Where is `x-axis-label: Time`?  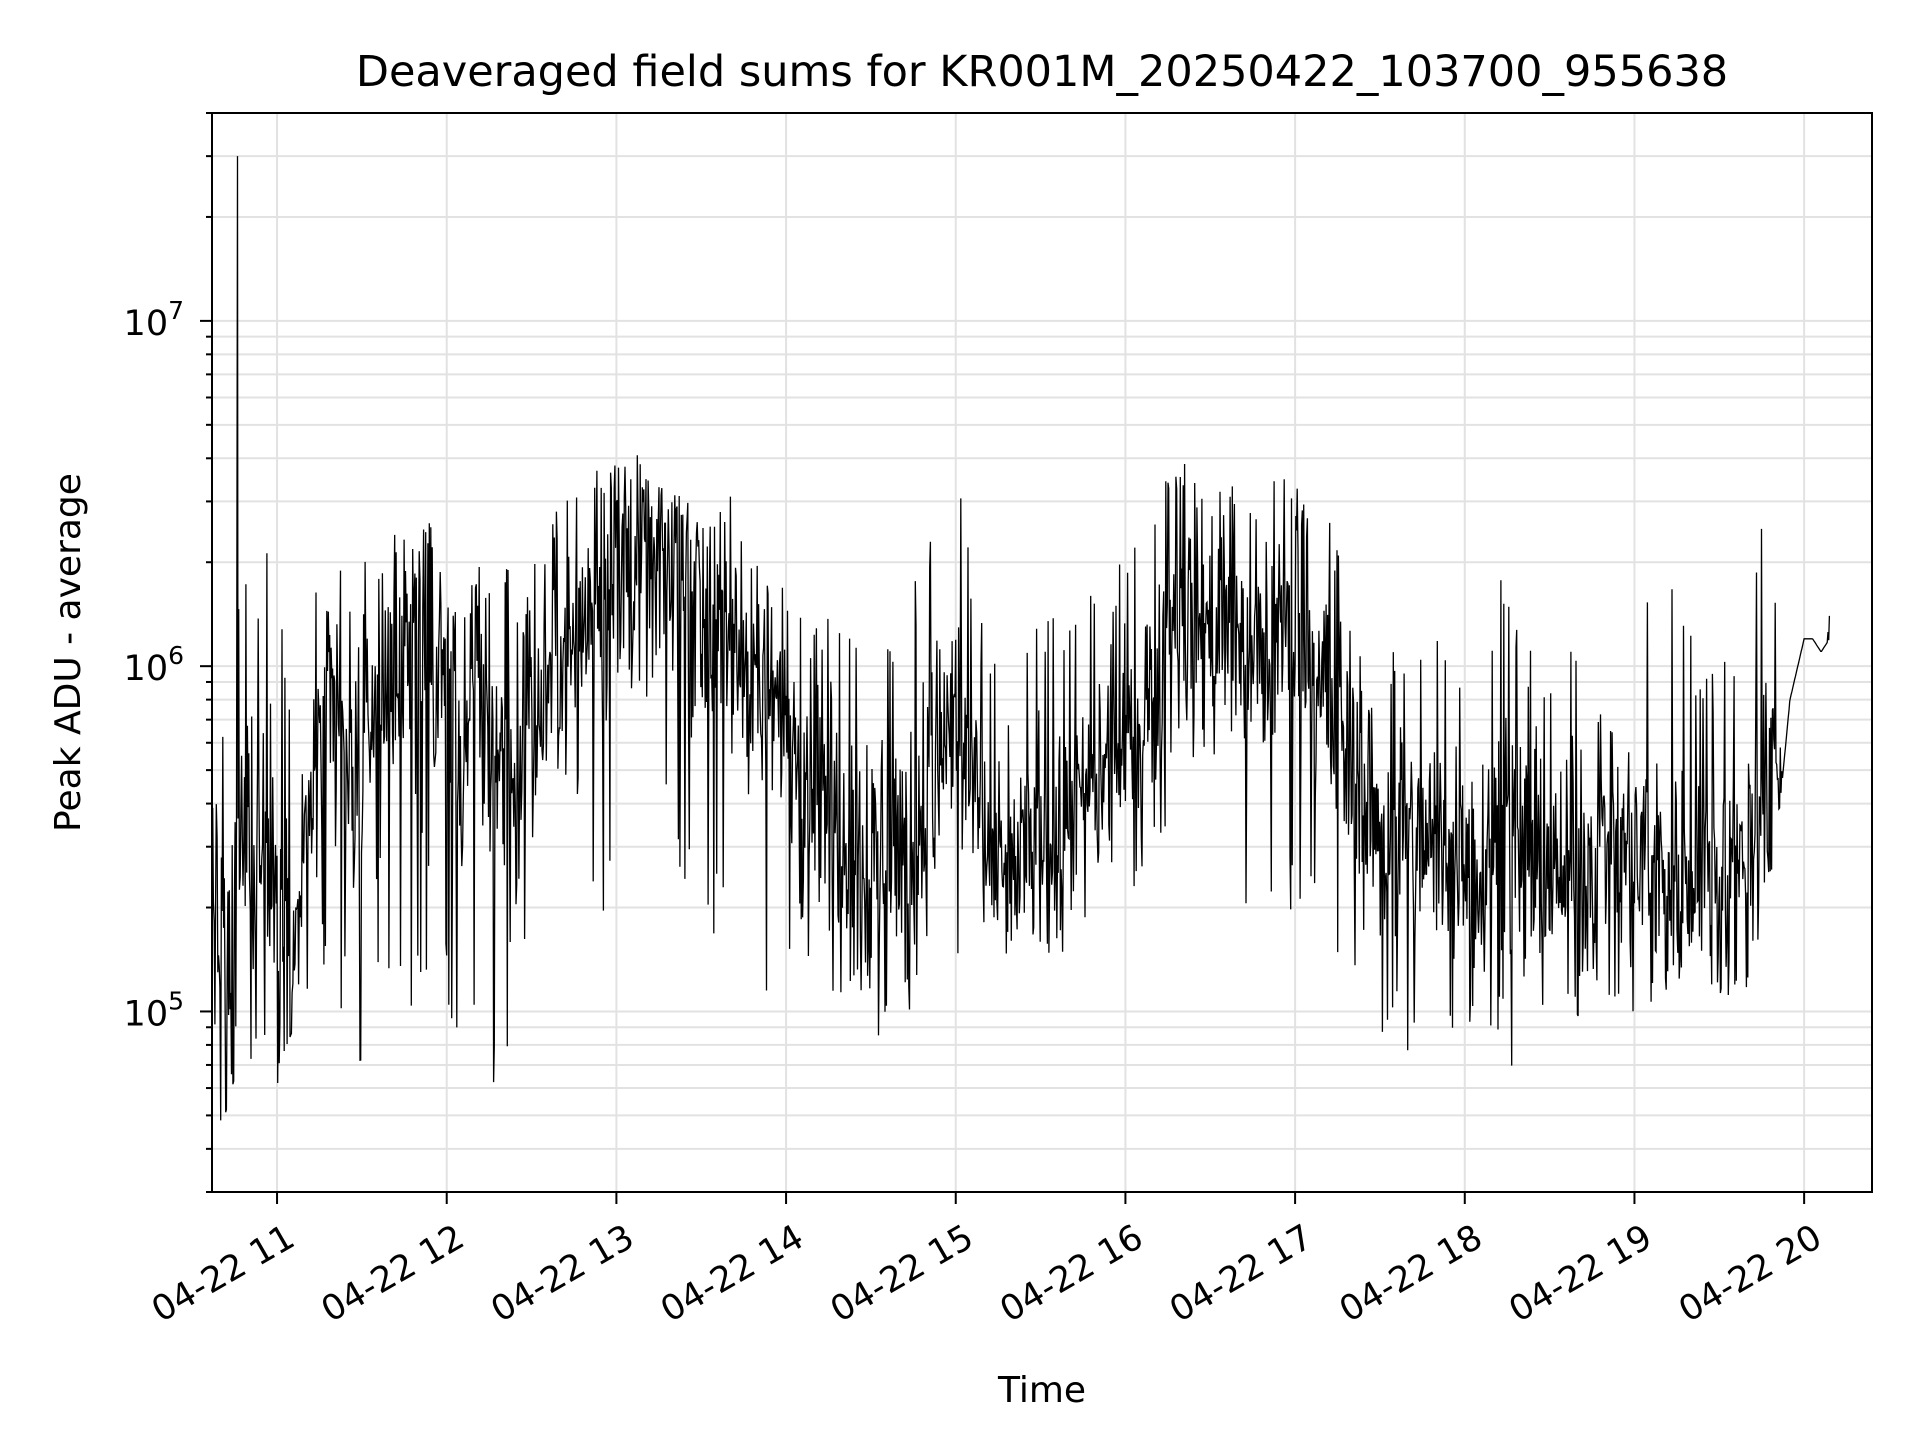 x-axis-label: Time is located at coordinates (1041, 1390).